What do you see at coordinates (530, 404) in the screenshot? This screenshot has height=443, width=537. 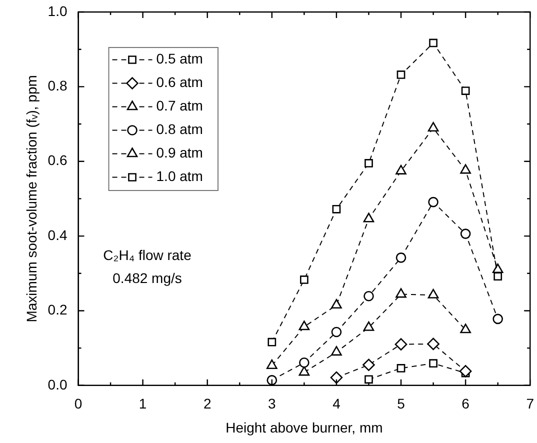 I see `x-tick-label: 7` at bounding box center [530, 404].